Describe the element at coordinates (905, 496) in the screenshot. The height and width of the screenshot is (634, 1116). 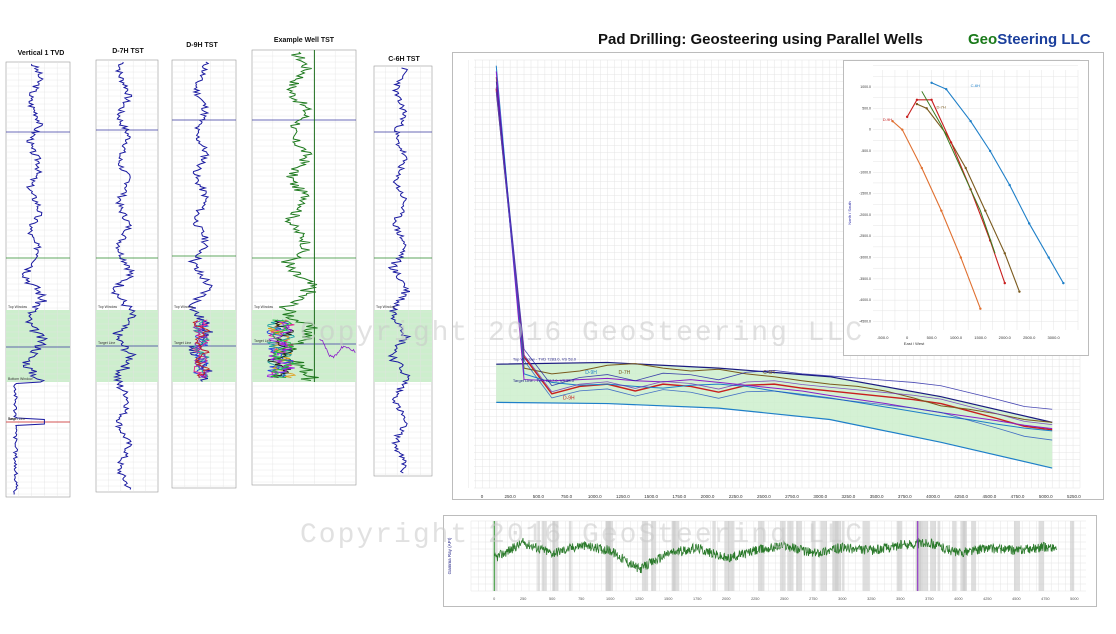
I see `x-tick-label: 3750.0` at that location.